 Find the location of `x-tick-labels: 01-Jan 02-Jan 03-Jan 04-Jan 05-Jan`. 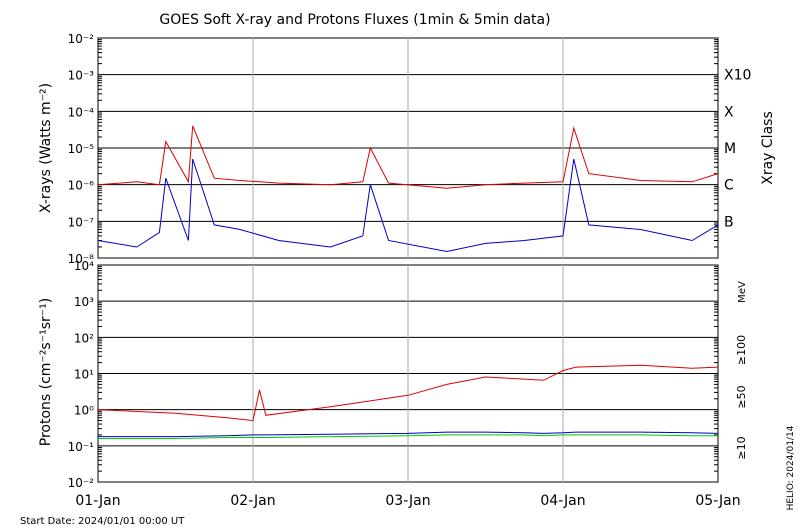

x-tick-labels: 01-Jan 02-Jan 03-Jan 04-Jan 05-Jan is located at coordinates (407, 501).